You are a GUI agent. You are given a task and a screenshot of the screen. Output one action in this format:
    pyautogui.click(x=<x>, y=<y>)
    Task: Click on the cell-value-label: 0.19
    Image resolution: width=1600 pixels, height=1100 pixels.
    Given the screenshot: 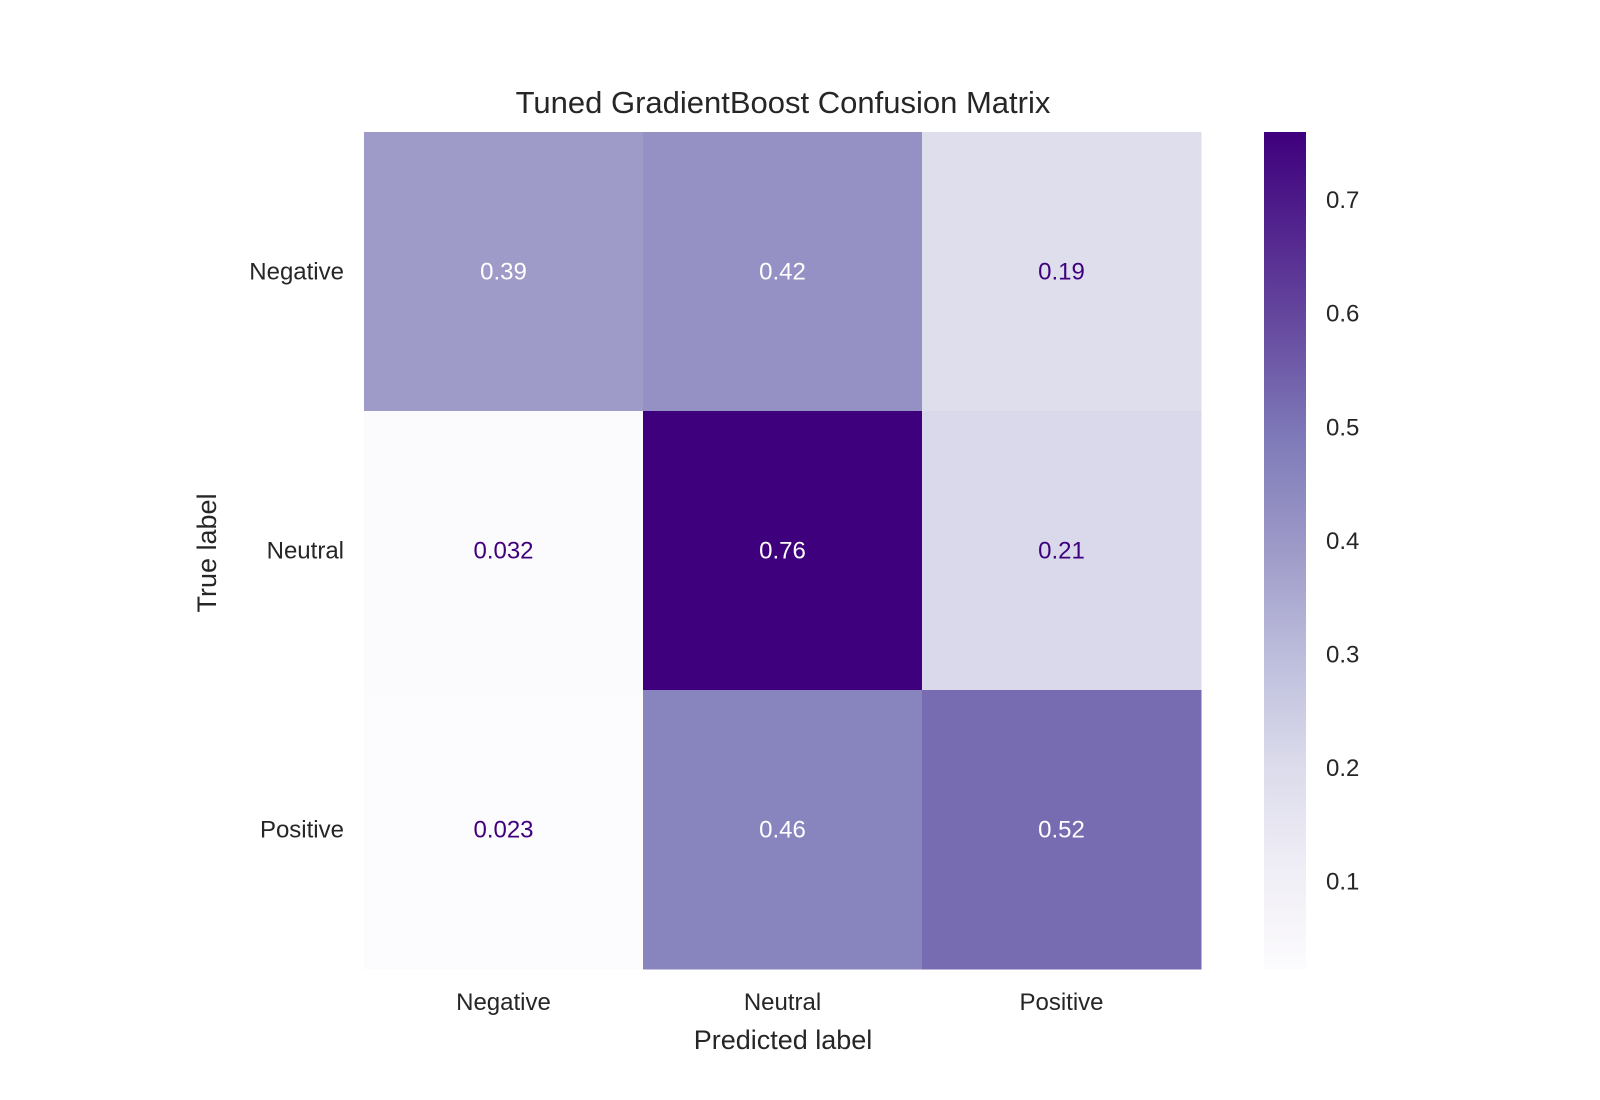 What is the action you would take?
    pyautogui.click(x=1061, y=272)
    